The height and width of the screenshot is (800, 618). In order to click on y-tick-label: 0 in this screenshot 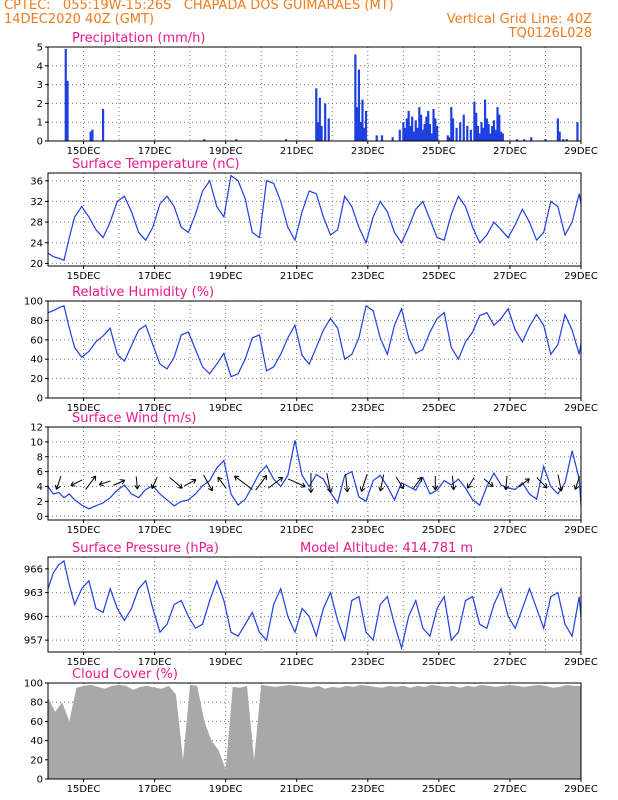, I will do `click(40, 780)`.